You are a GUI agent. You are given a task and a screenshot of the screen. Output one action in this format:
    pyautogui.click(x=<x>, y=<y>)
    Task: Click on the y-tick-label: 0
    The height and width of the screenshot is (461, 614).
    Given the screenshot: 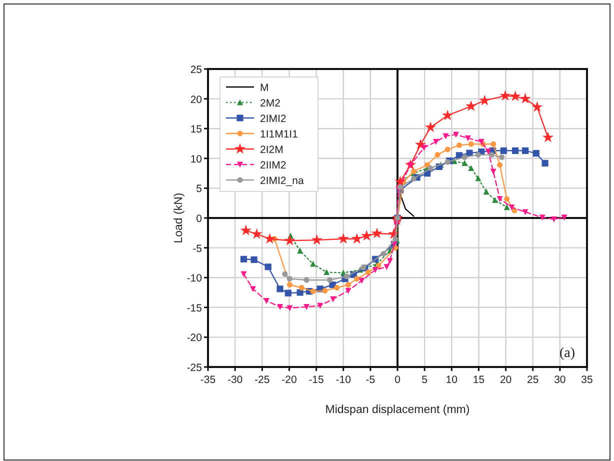 What is the action you would take?
    pyautogui.click(x=199, y=219)
    